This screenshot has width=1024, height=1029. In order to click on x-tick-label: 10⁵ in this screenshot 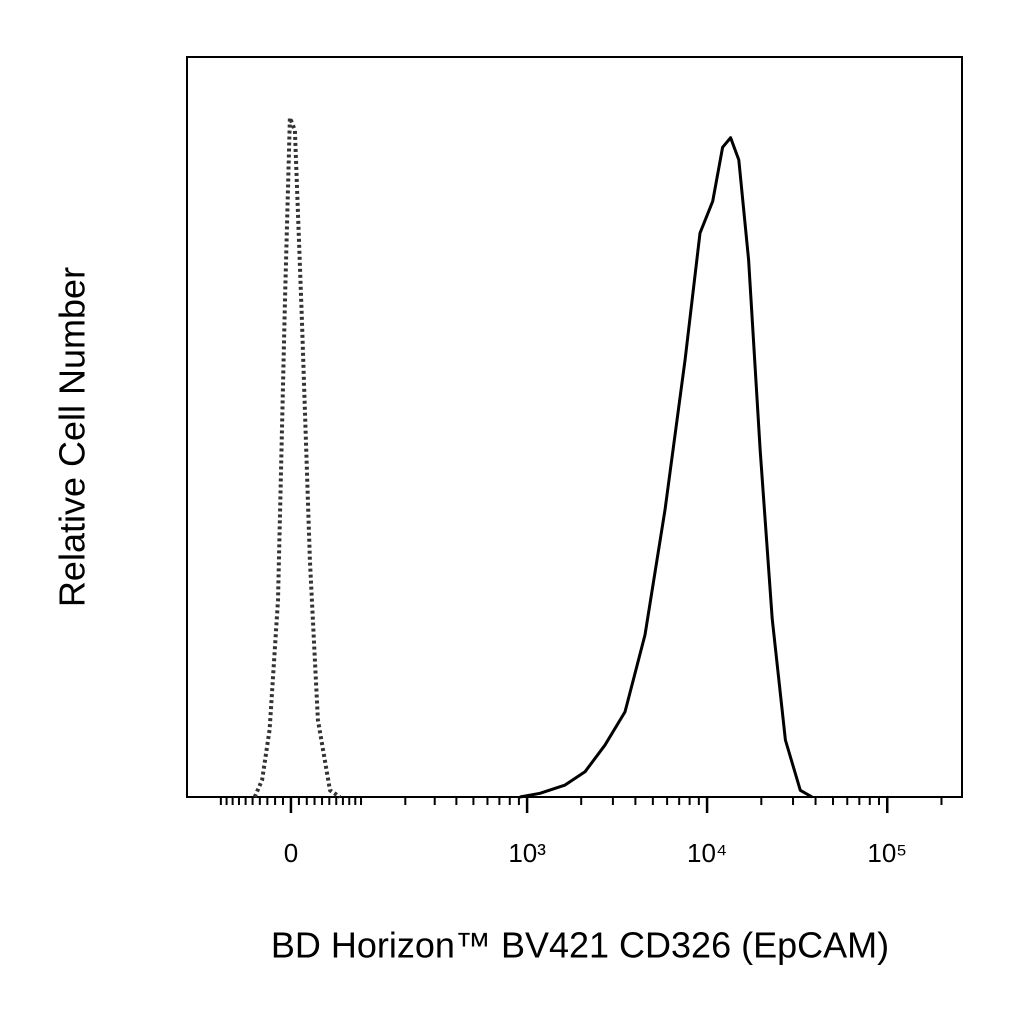, I will do `click(887, 853)`.